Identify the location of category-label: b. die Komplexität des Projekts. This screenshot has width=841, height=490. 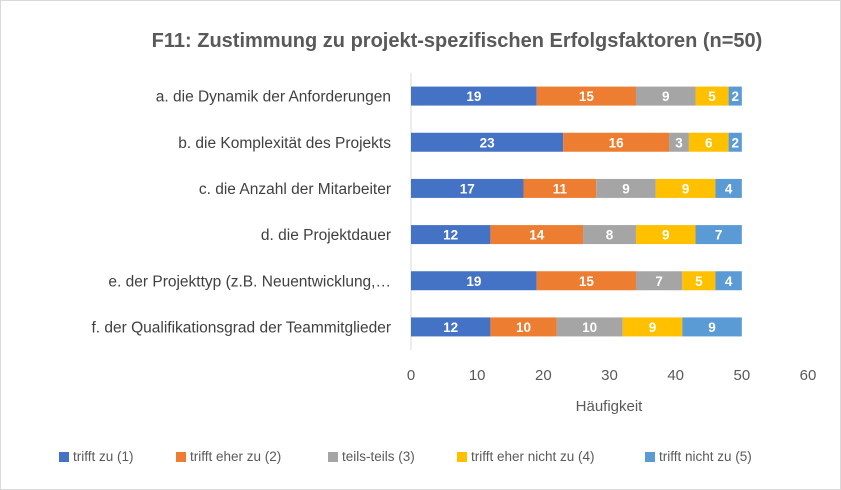
(284, 143).